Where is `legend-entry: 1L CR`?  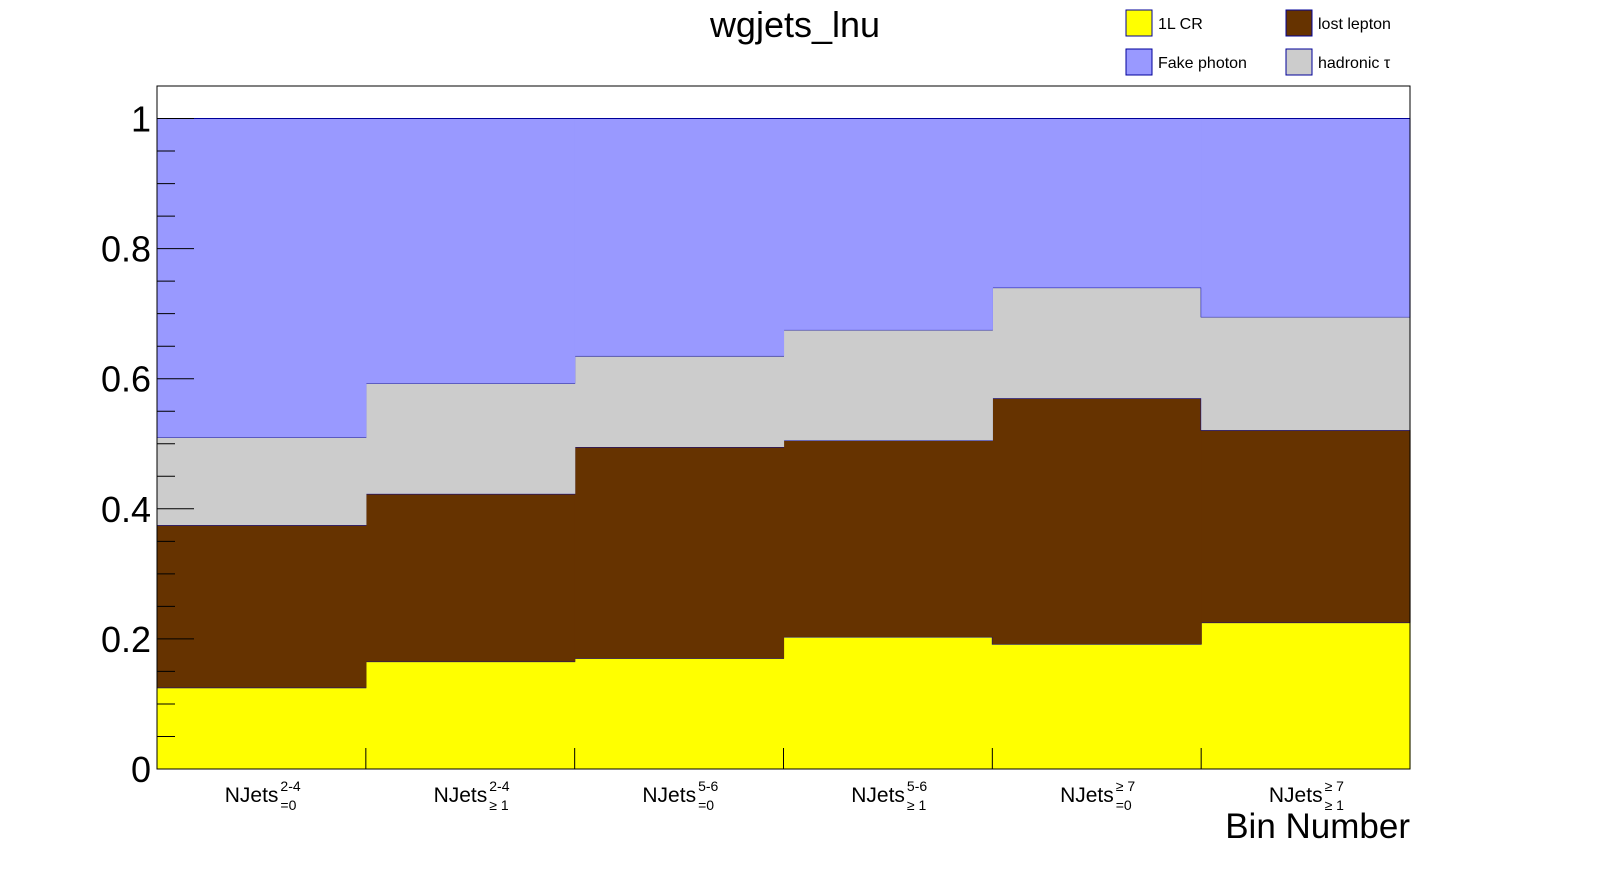
legend-entry: 1L CR is located at coordinates (1164, 23).